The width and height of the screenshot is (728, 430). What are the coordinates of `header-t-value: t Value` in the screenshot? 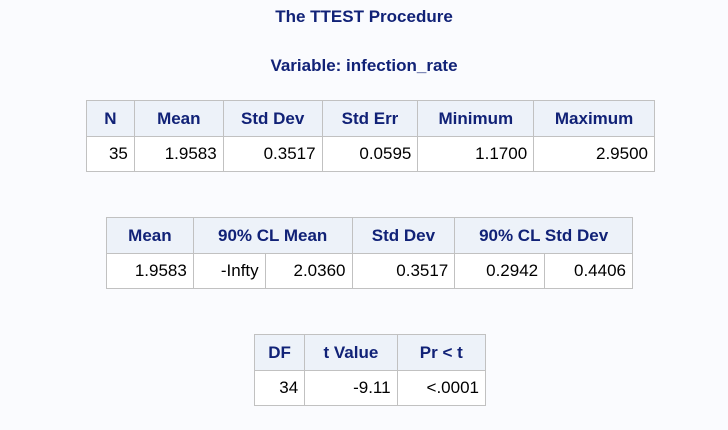 It's located at (351, 352).